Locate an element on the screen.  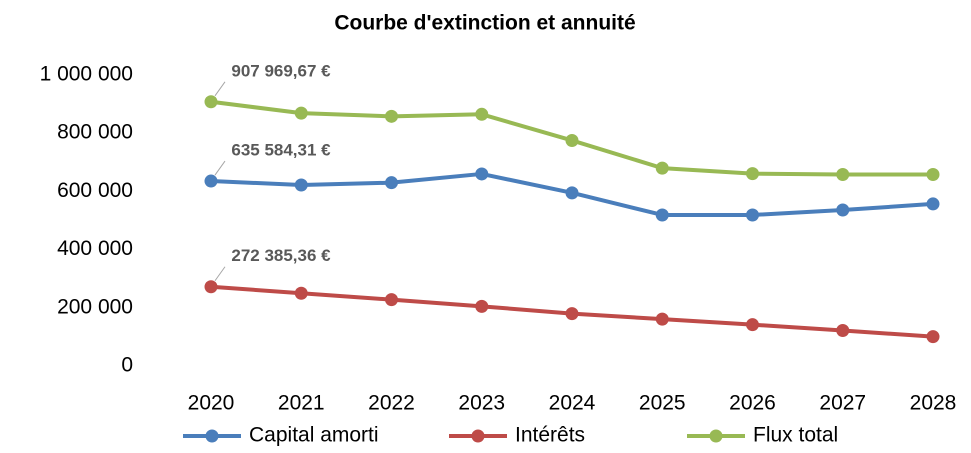
y-tick-label: 200 000 is located at coordinates (95, 306).